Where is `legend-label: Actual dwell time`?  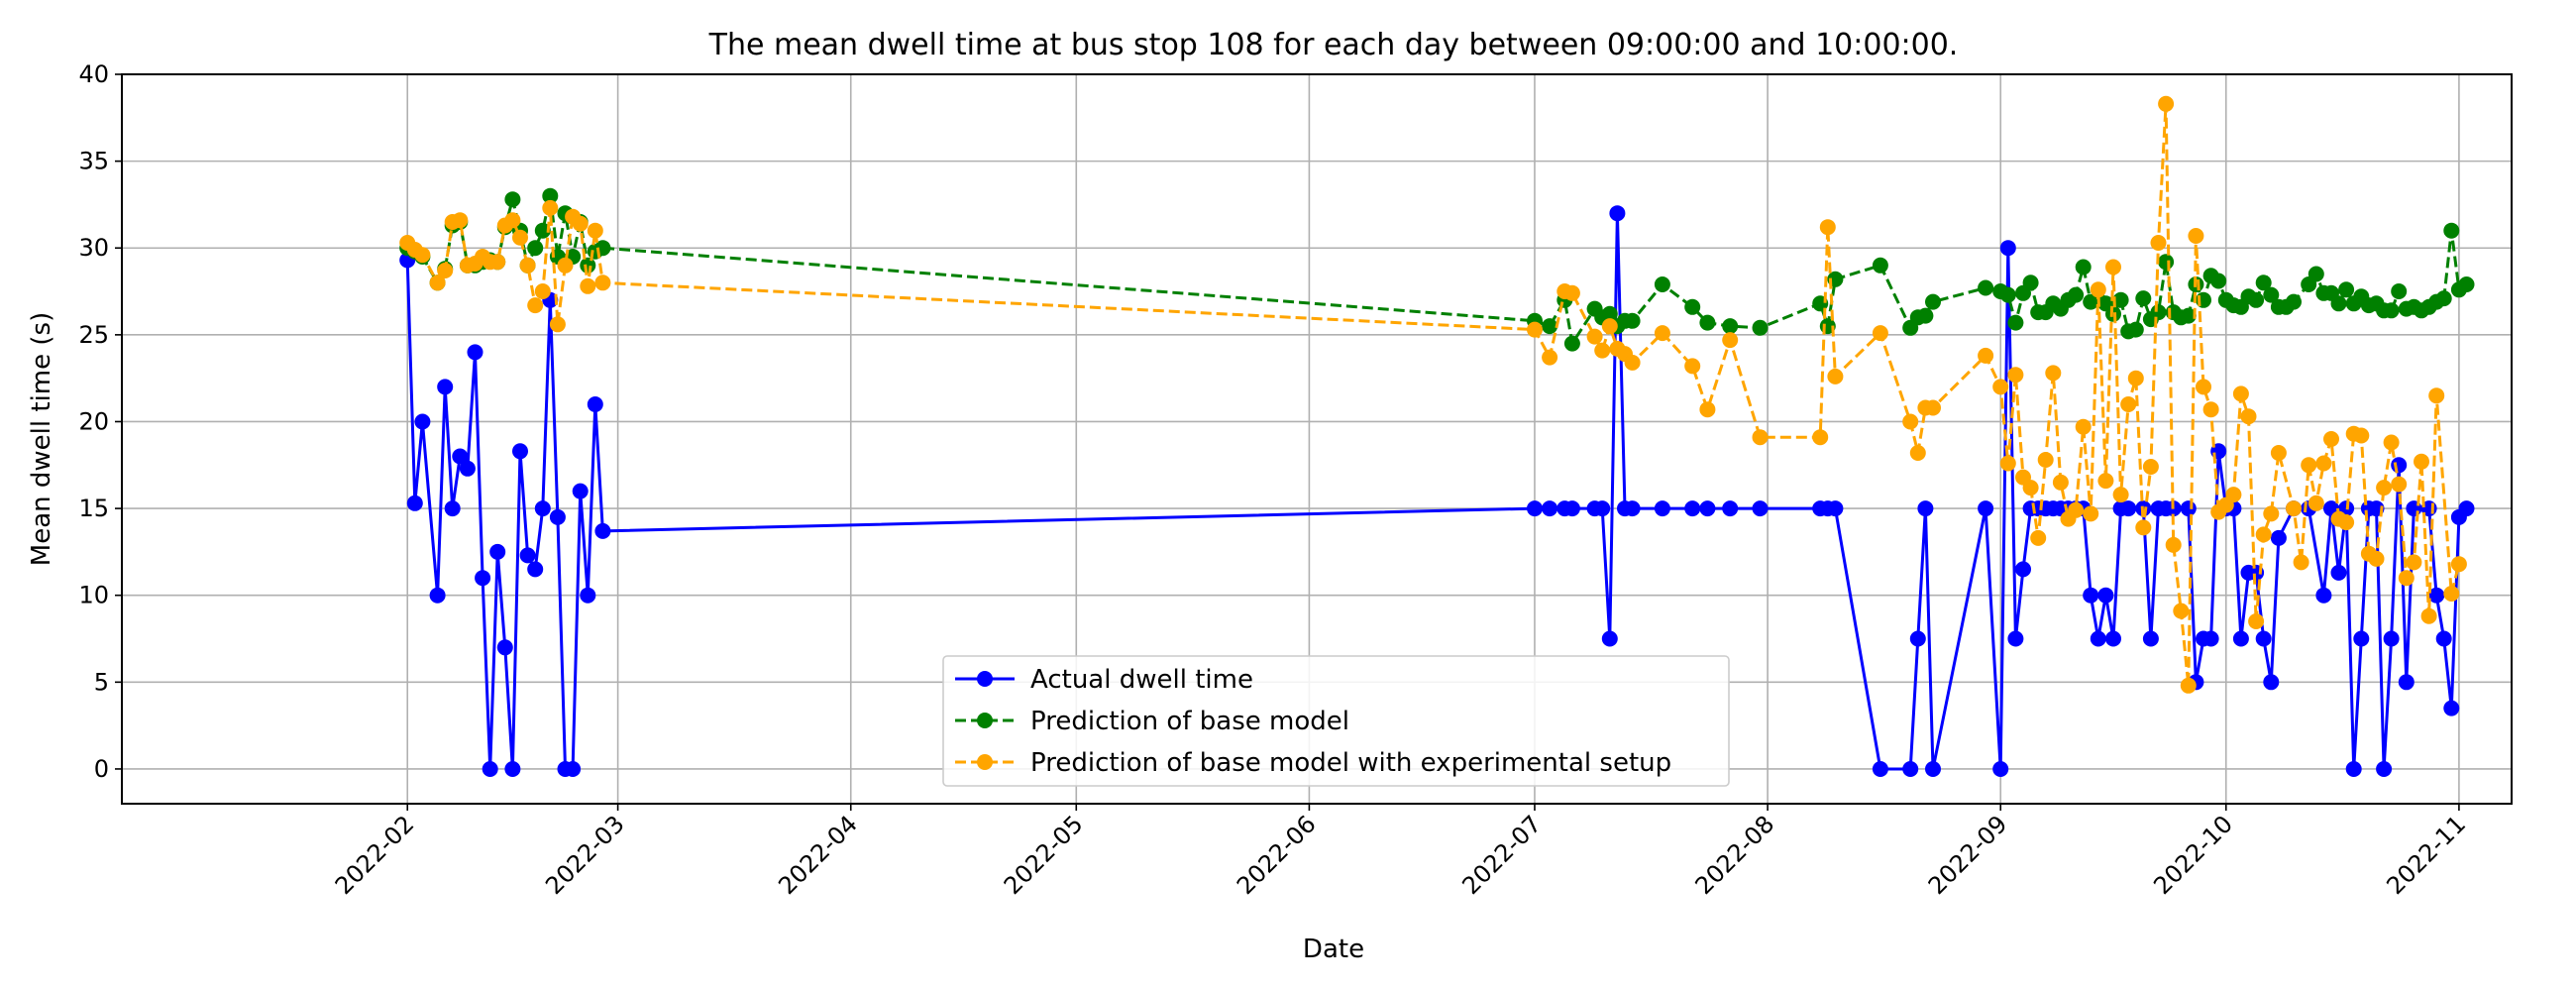
legend-label: Actual dwell time is located at coordinates (1142, 680).